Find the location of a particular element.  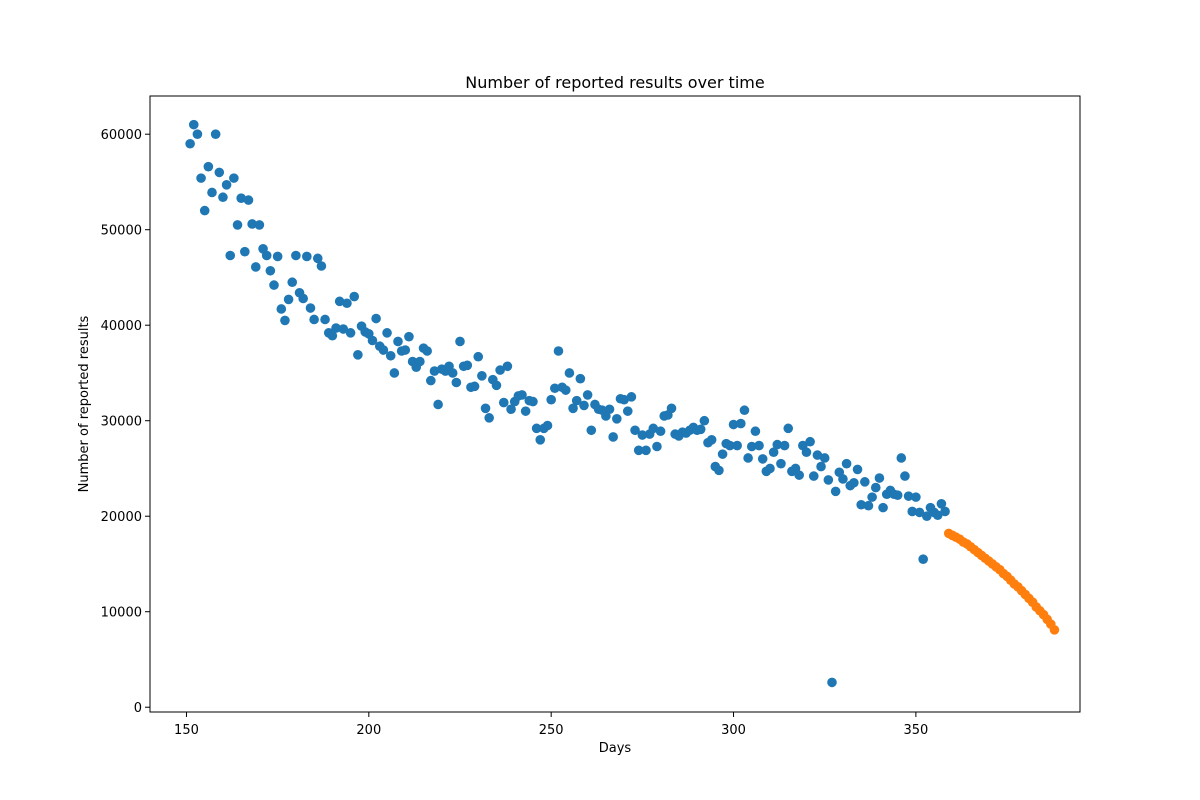

x-tick-label: 350 is located at coordinates (915, 730).